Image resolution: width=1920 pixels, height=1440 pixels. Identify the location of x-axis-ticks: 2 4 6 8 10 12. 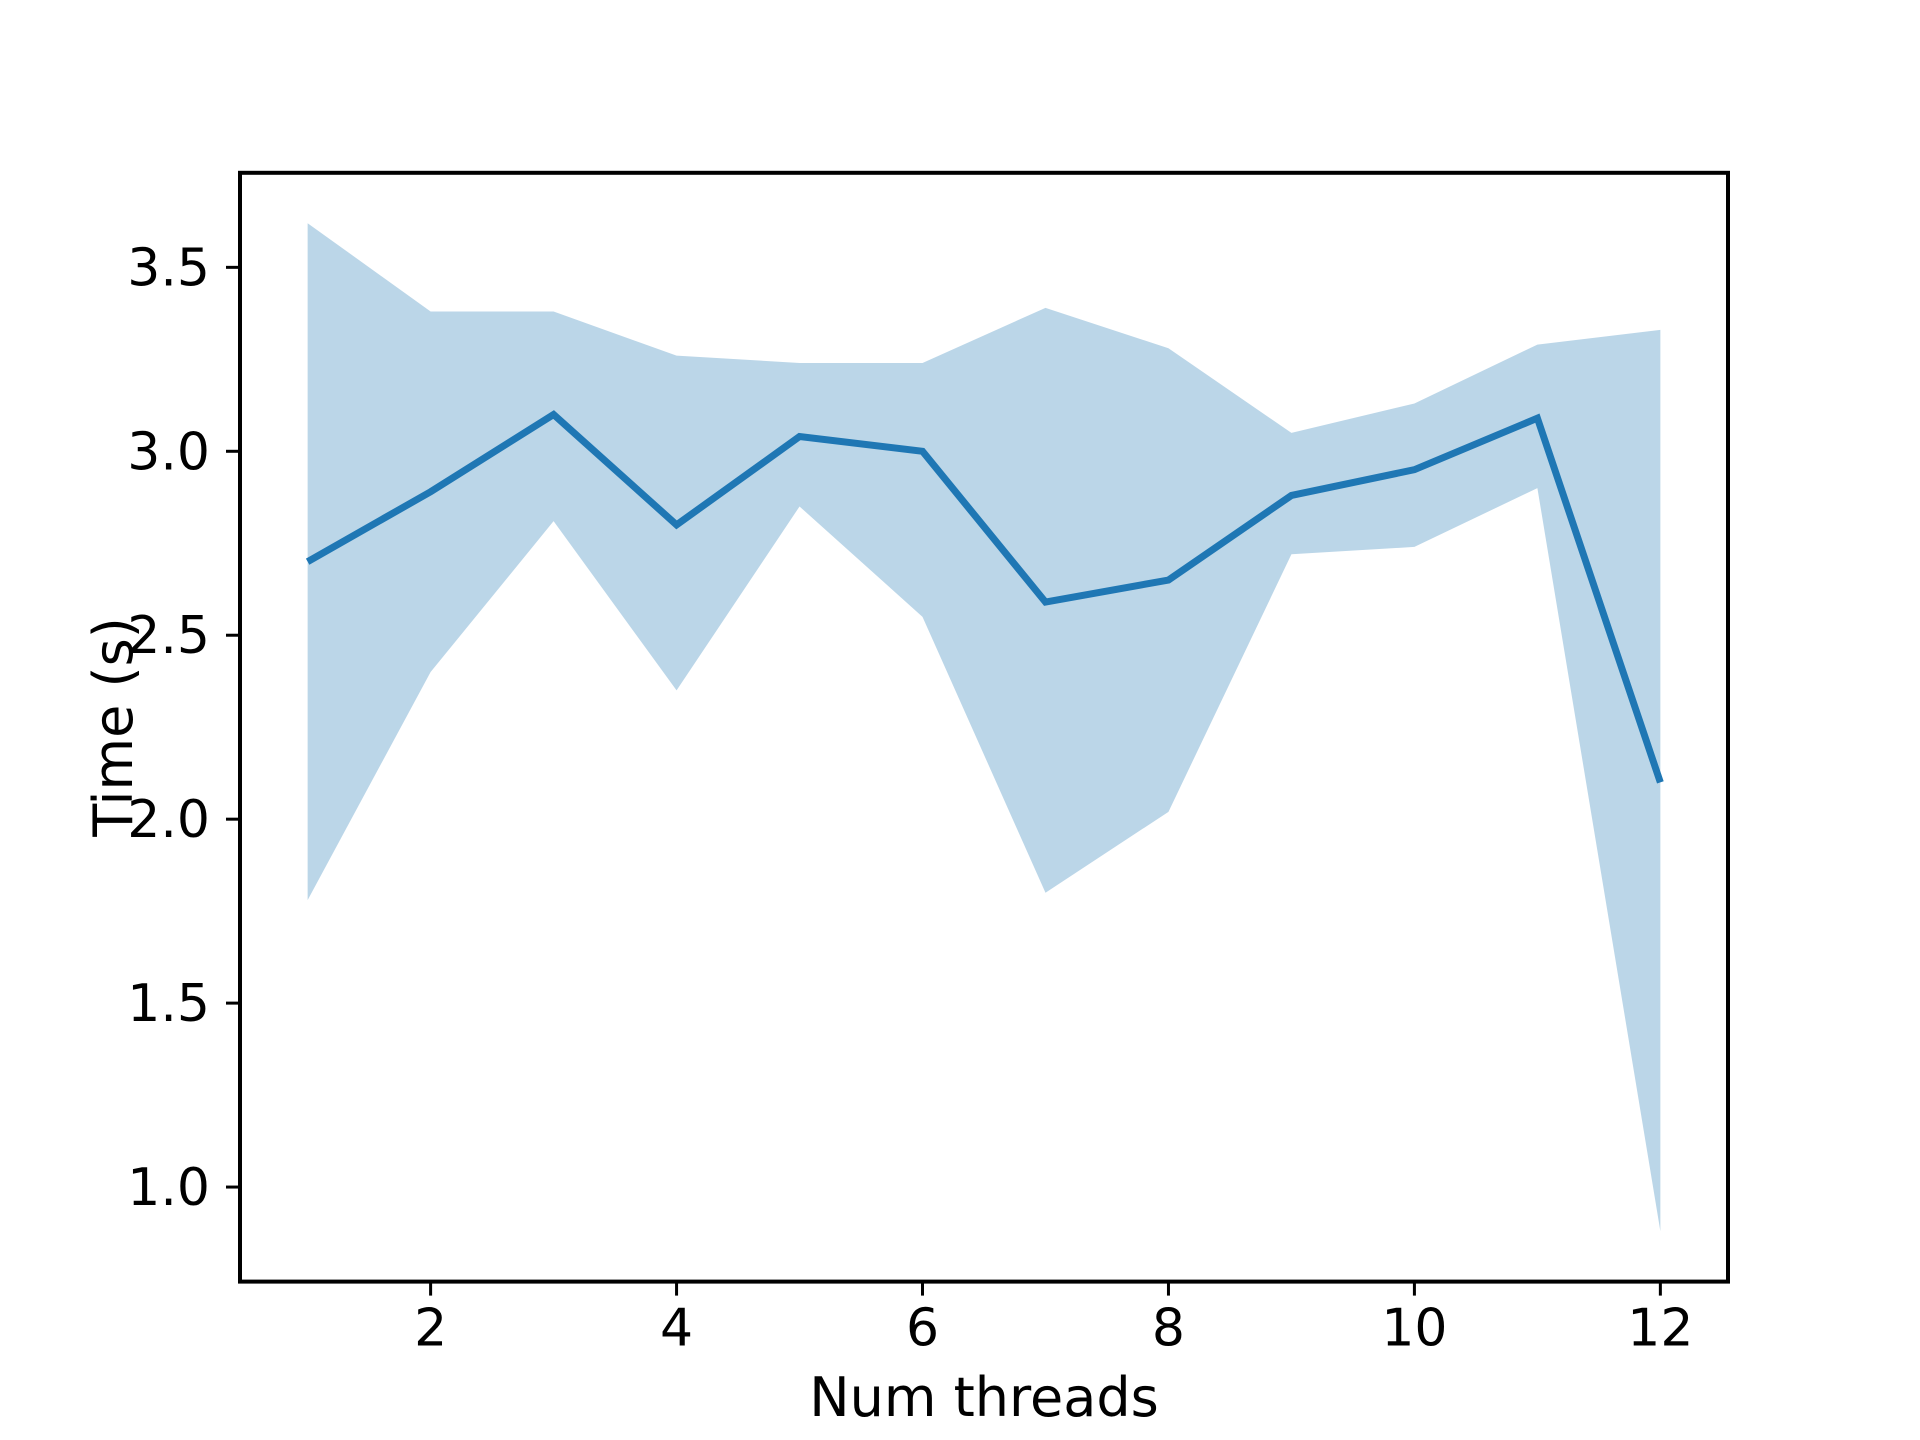
(1053, 1320).